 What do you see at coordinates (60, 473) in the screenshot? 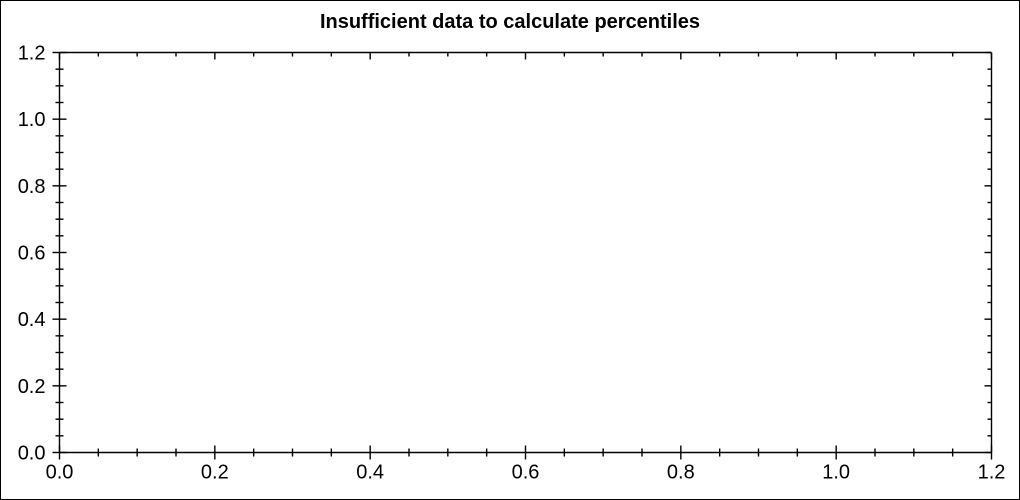
I see `x-tick-label: 0.0` at bounding box center [60, 473].